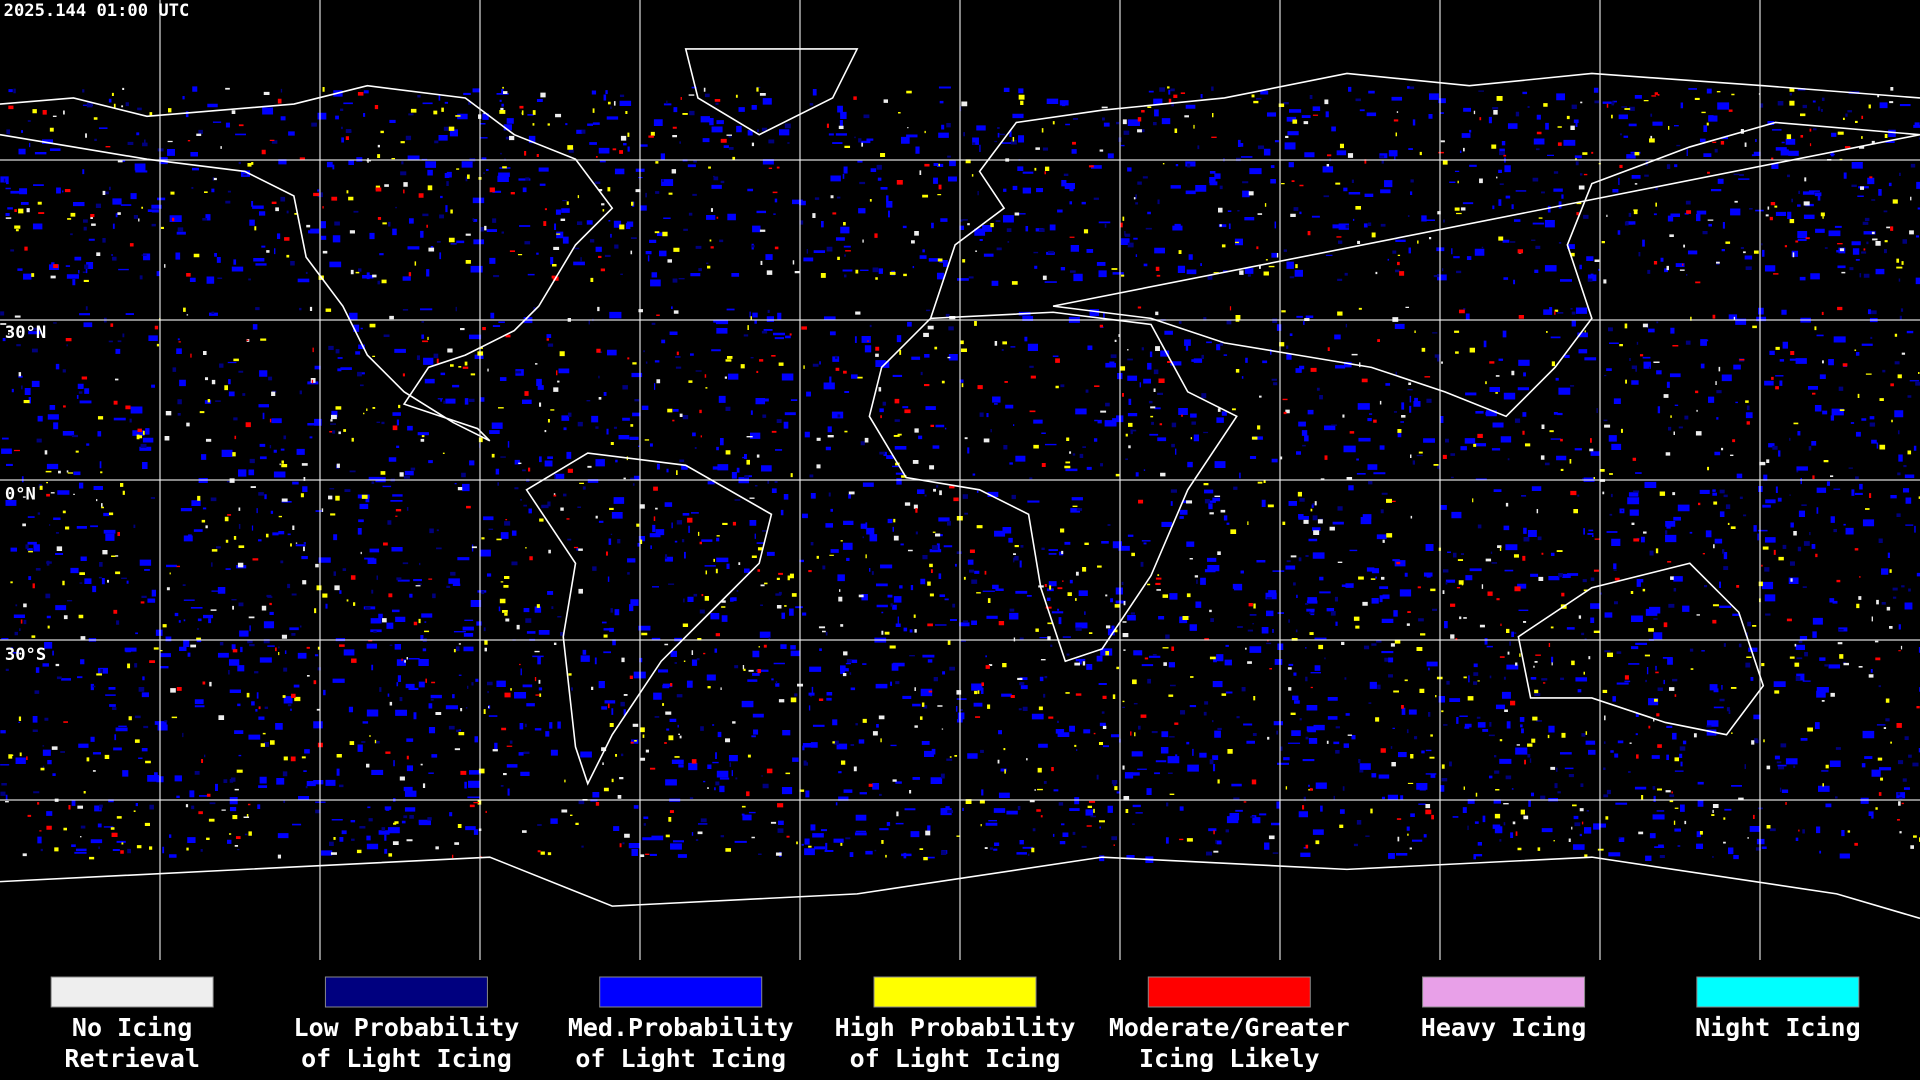 Image resolution: width=1920 pixels, height=1080 pixels. Describe the element at coordinates (1053, 487) in the screenshot. I see `coast-africa` at that location.